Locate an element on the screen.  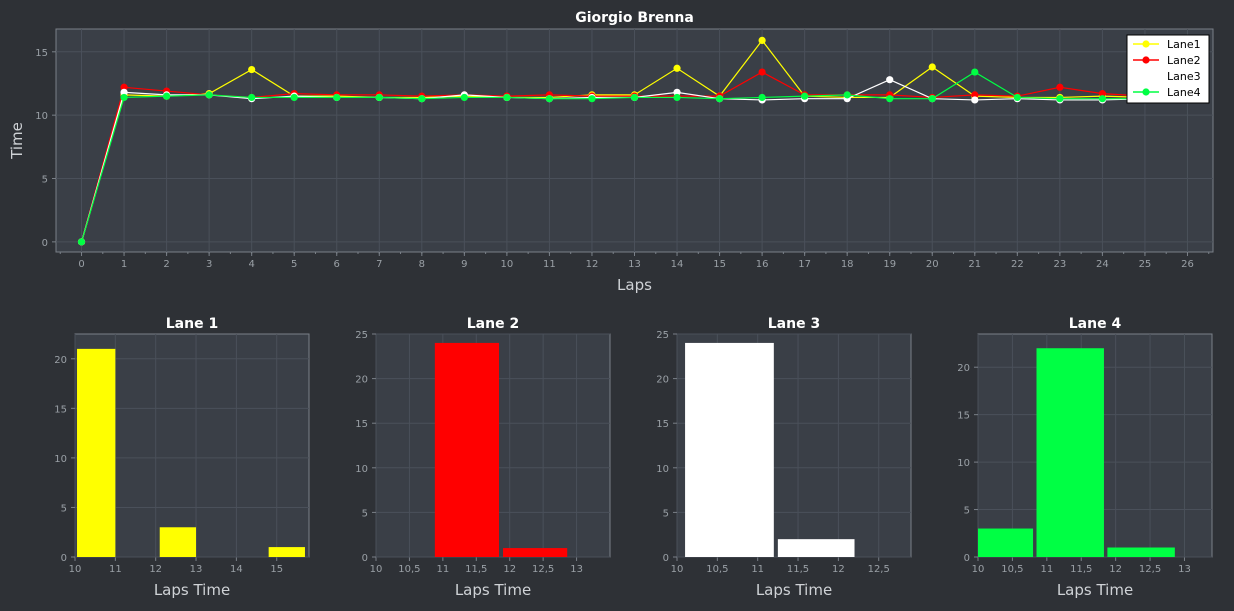
legend: Lane1 Lane2 Lane3 Lane4 is located at coordinates (1168, 69).